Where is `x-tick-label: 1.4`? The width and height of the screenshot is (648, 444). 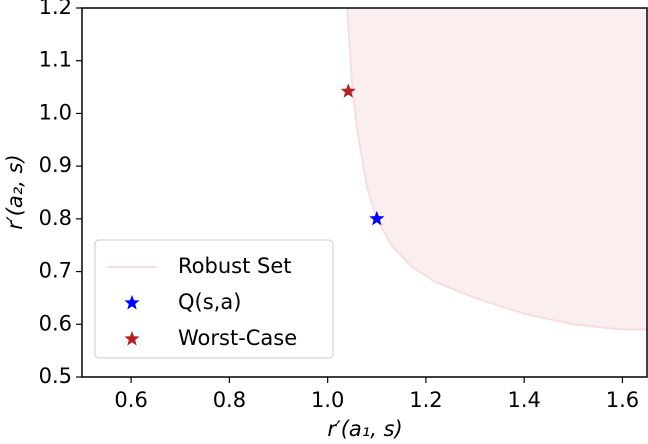 x-tick-label: 1.4 is located at coordinates (523, 400).